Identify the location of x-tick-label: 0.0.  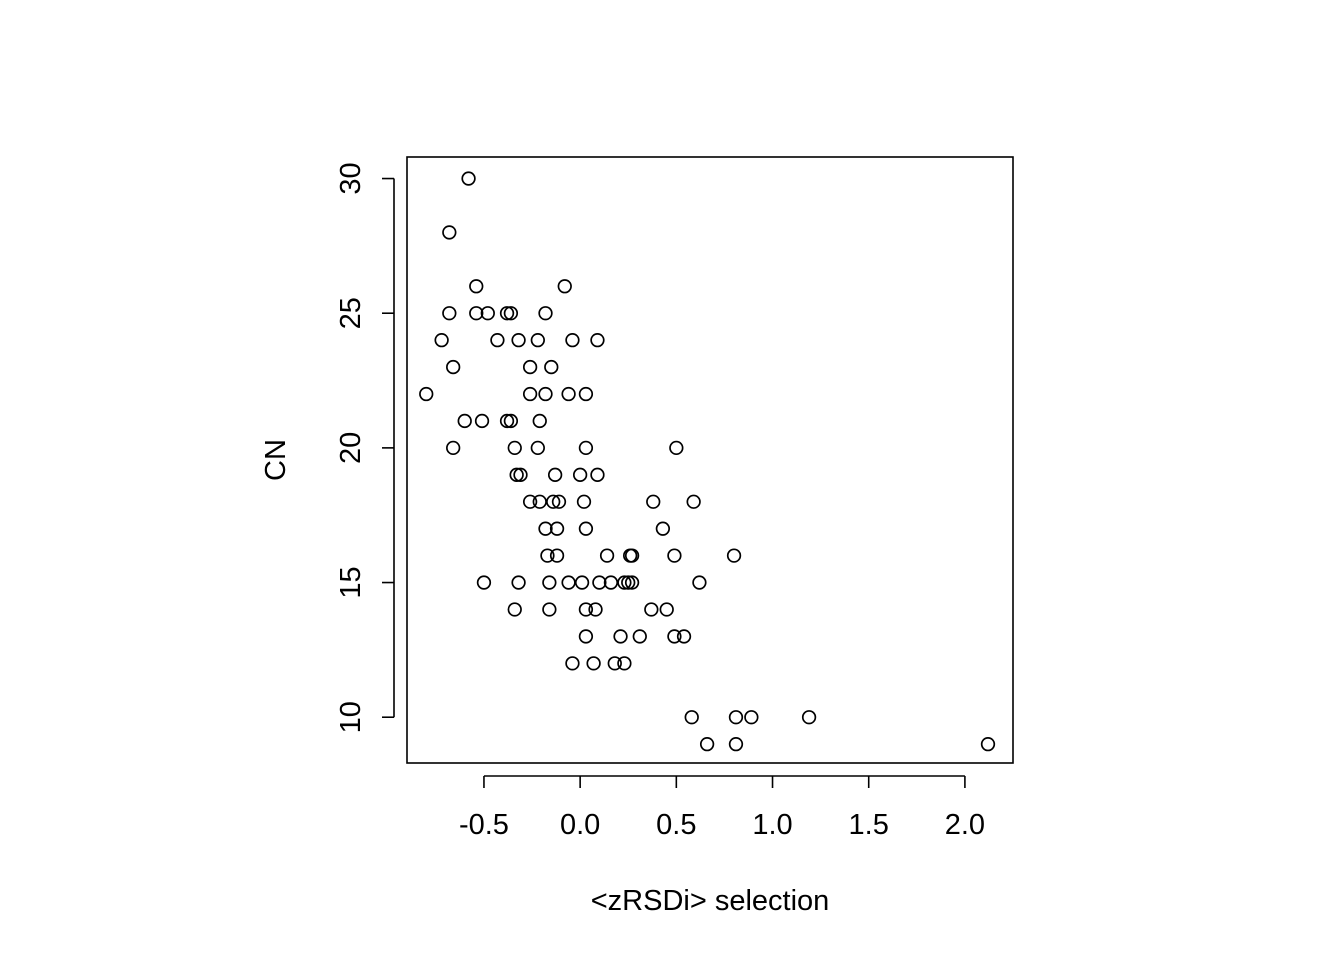
(580, 825).